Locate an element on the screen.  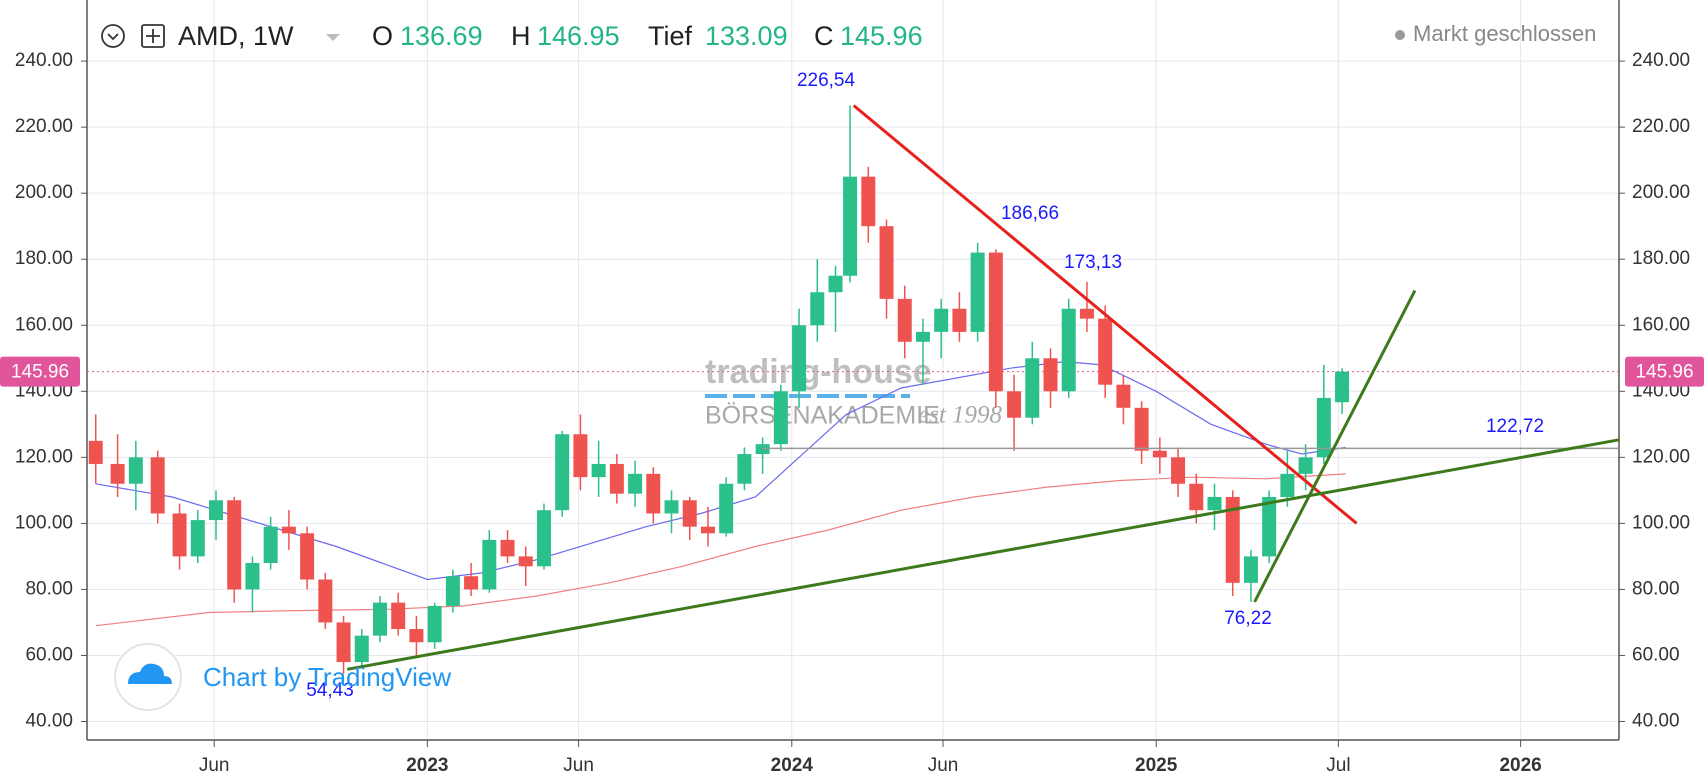
price-badge is located at coordinates (40, 371).